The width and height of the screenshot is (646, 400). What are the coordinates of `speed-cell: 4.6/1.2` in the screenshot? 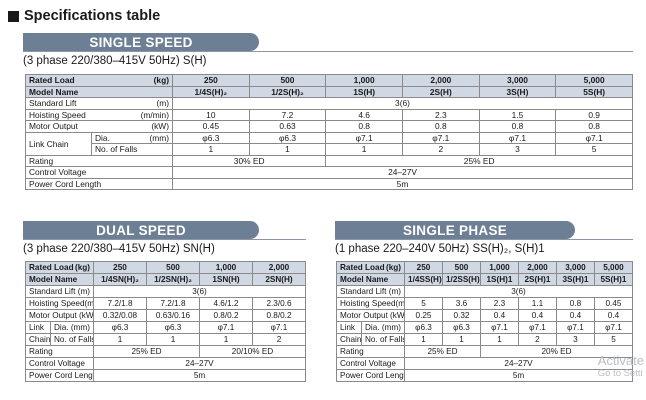 It's located at (225, 303).